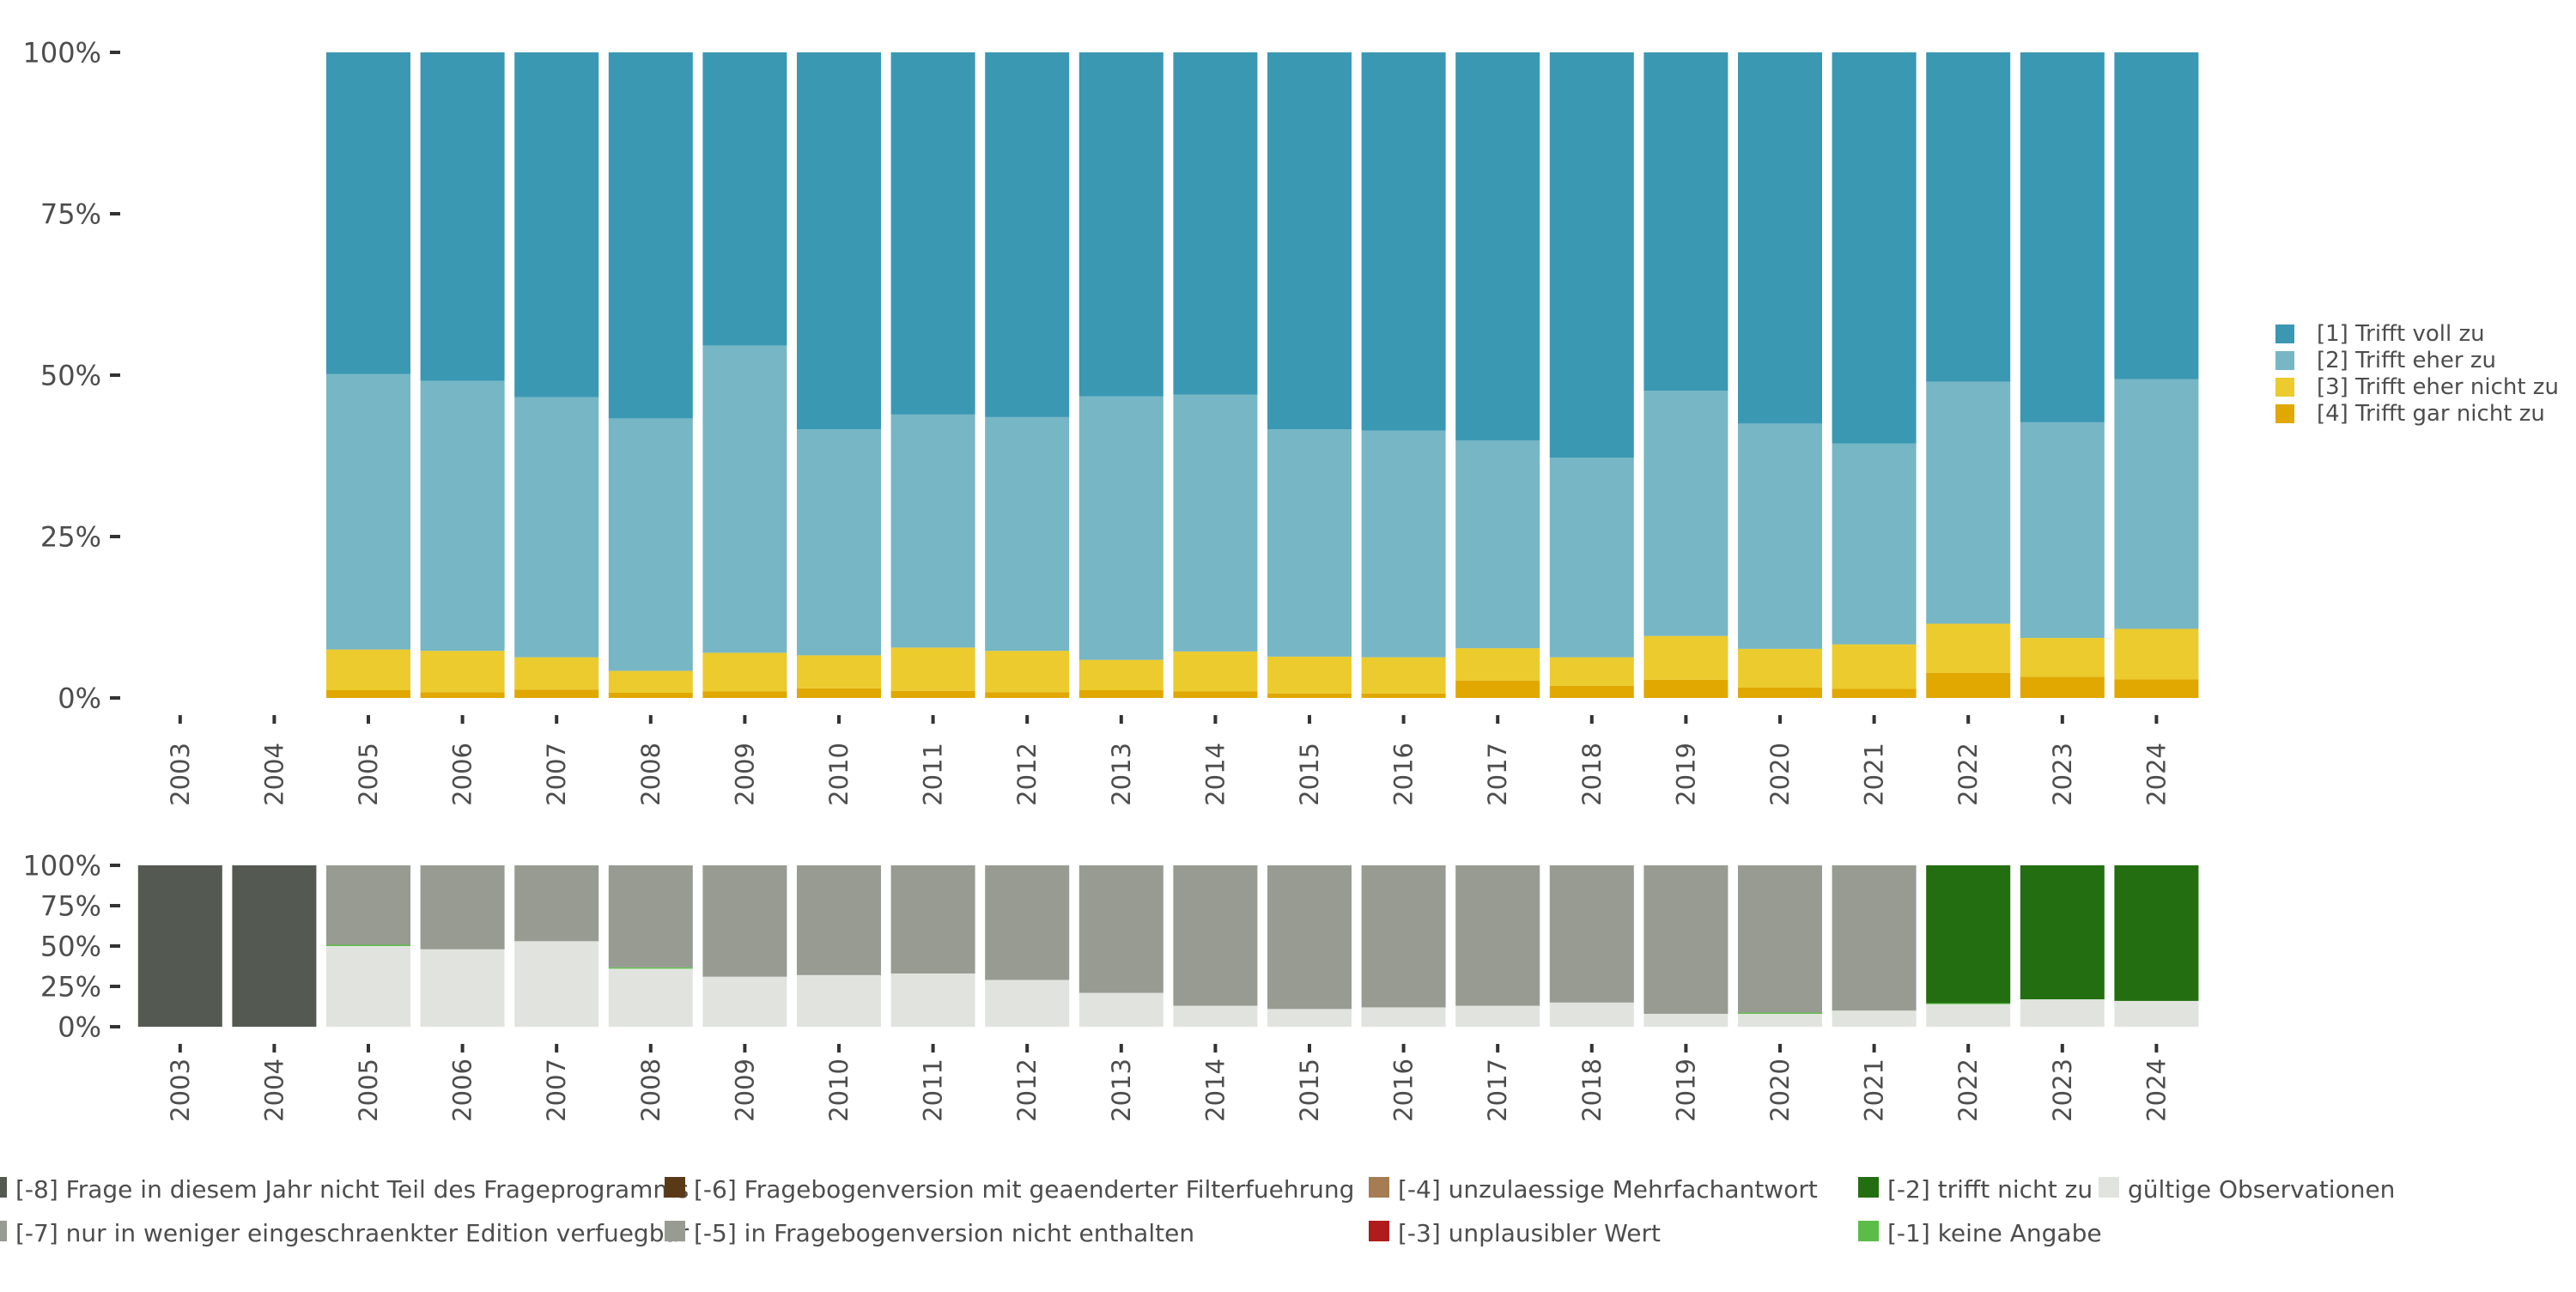 The width and height of the screenshot is (2576, 1292). Describe the element at coordinates (1968, 1090) in the screenshot. I see `x-tick-label: 2022` at that location.